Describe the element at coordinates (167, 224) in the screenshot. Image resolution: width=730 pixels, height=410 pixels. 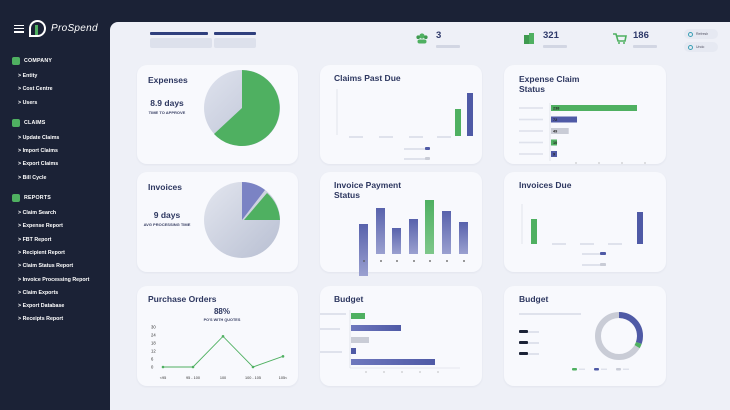
I see `invoices-caption: AVG PROCESSING TIME` at that location.